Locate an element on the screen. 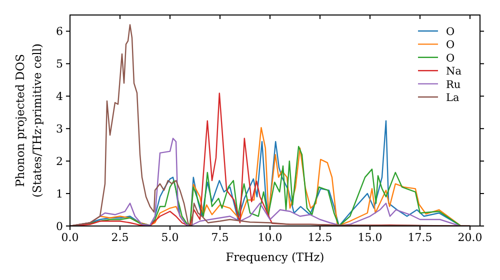  y-tick-label: 6 is located at coordinates (59, 31).